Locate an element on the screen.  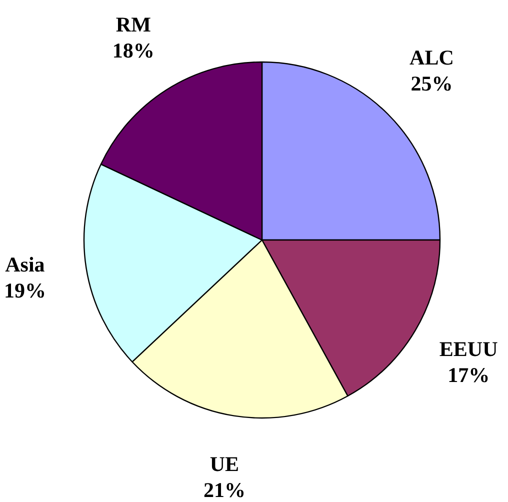
data-label: 21% is located at coordinates (224, 490).